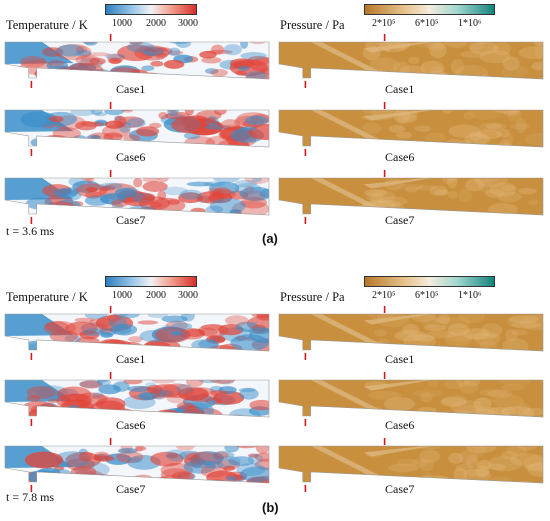 The image size is (550, 521). I want to click on pressure-field-a-case7, so click(411, 197).